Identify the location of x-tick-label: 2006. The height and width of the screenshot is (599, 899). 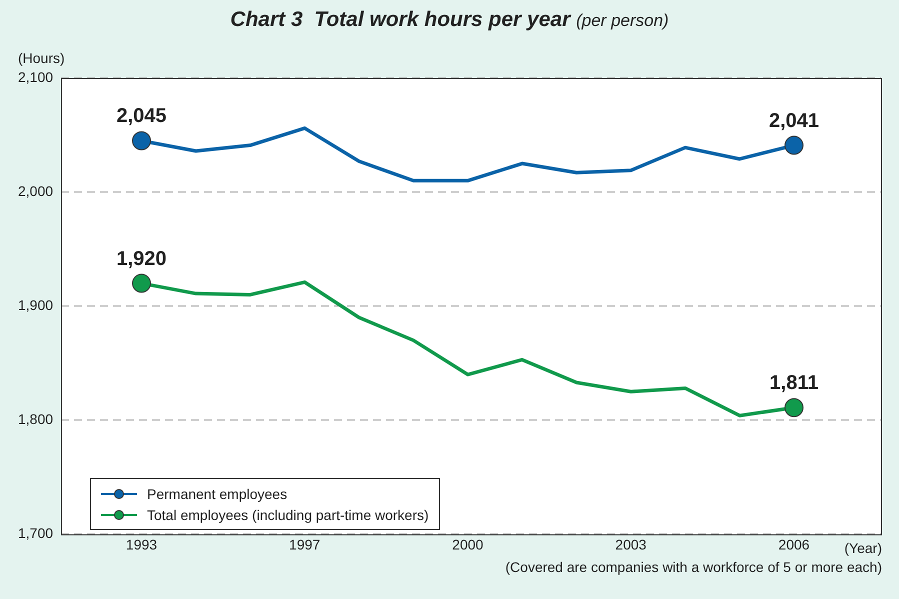
(794, 544).